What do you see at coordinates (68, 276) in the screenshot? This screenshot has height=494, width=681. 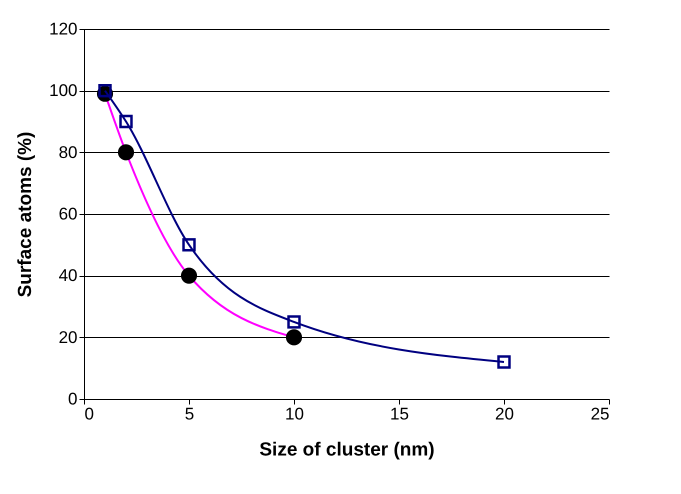 I see `y-tick-label: 40` at bounding box center [68, 276].